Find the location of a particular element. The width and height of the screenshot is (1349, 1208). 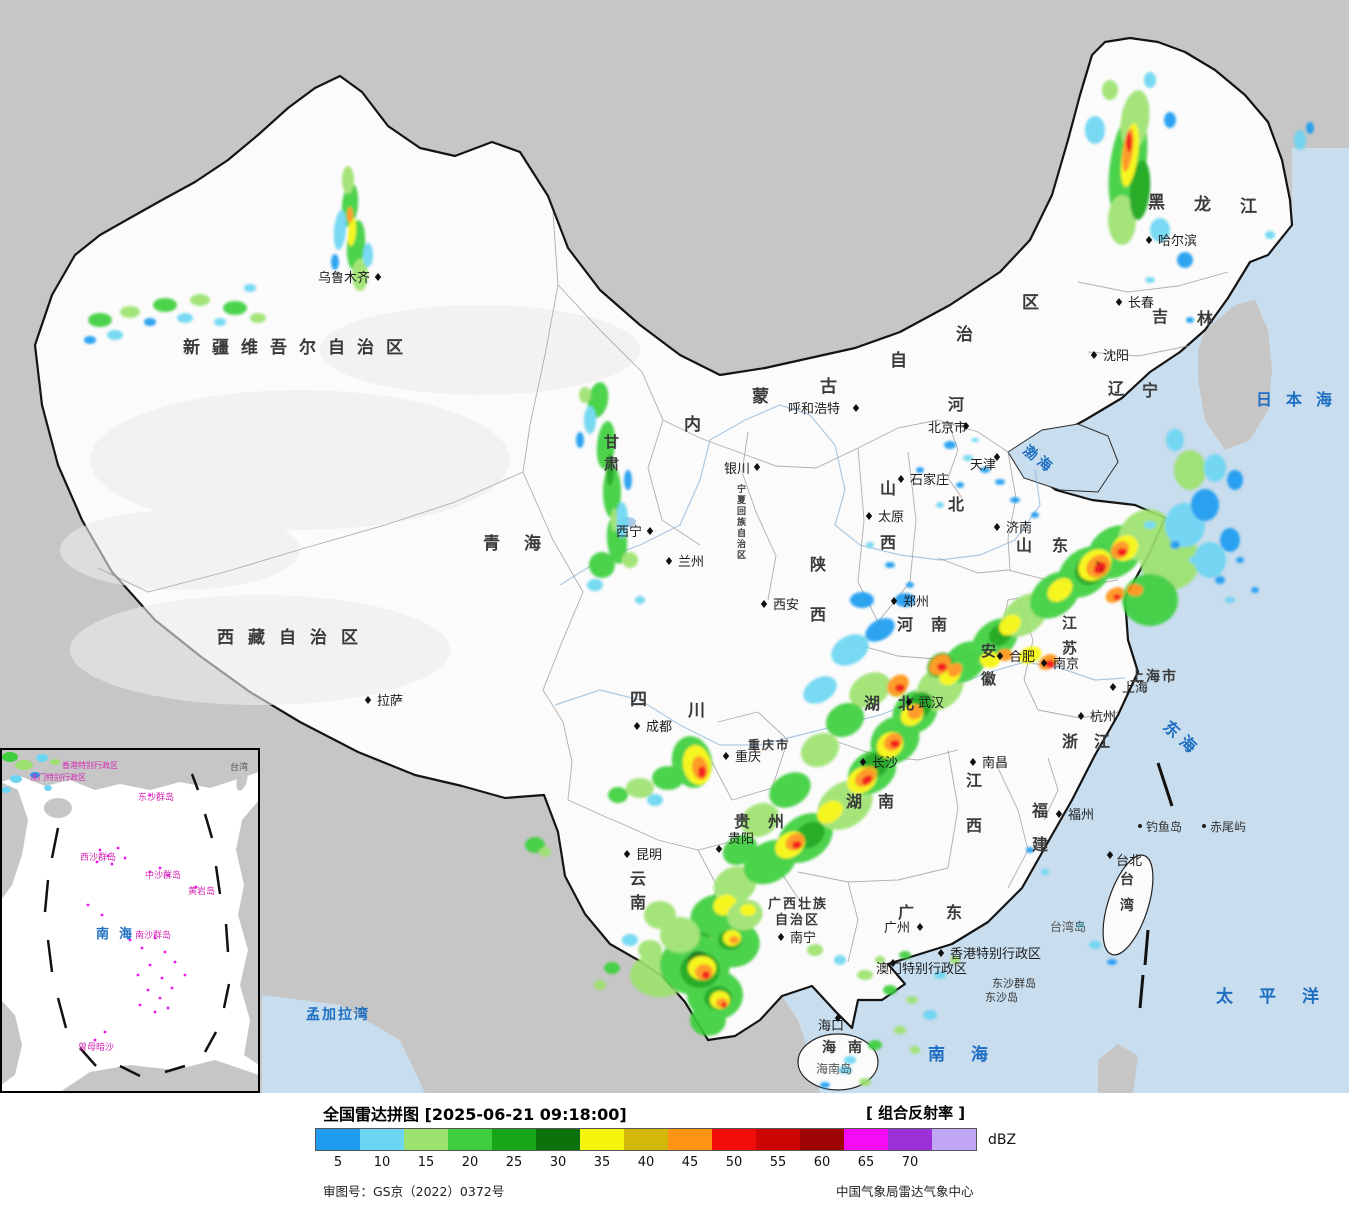

city-label: 太原 is located at coordinates (891, 517).